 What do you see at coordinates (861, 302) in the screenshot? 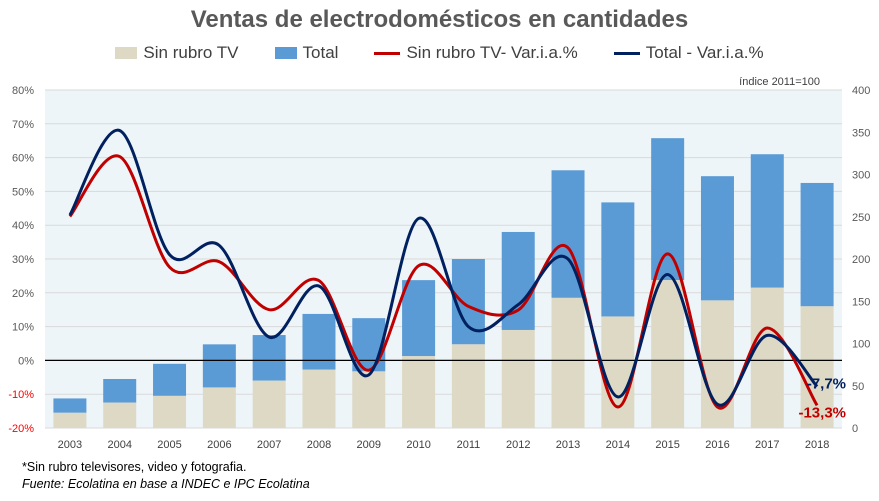
I see `right-tick-label: 150` at bounding box center [861, 302].